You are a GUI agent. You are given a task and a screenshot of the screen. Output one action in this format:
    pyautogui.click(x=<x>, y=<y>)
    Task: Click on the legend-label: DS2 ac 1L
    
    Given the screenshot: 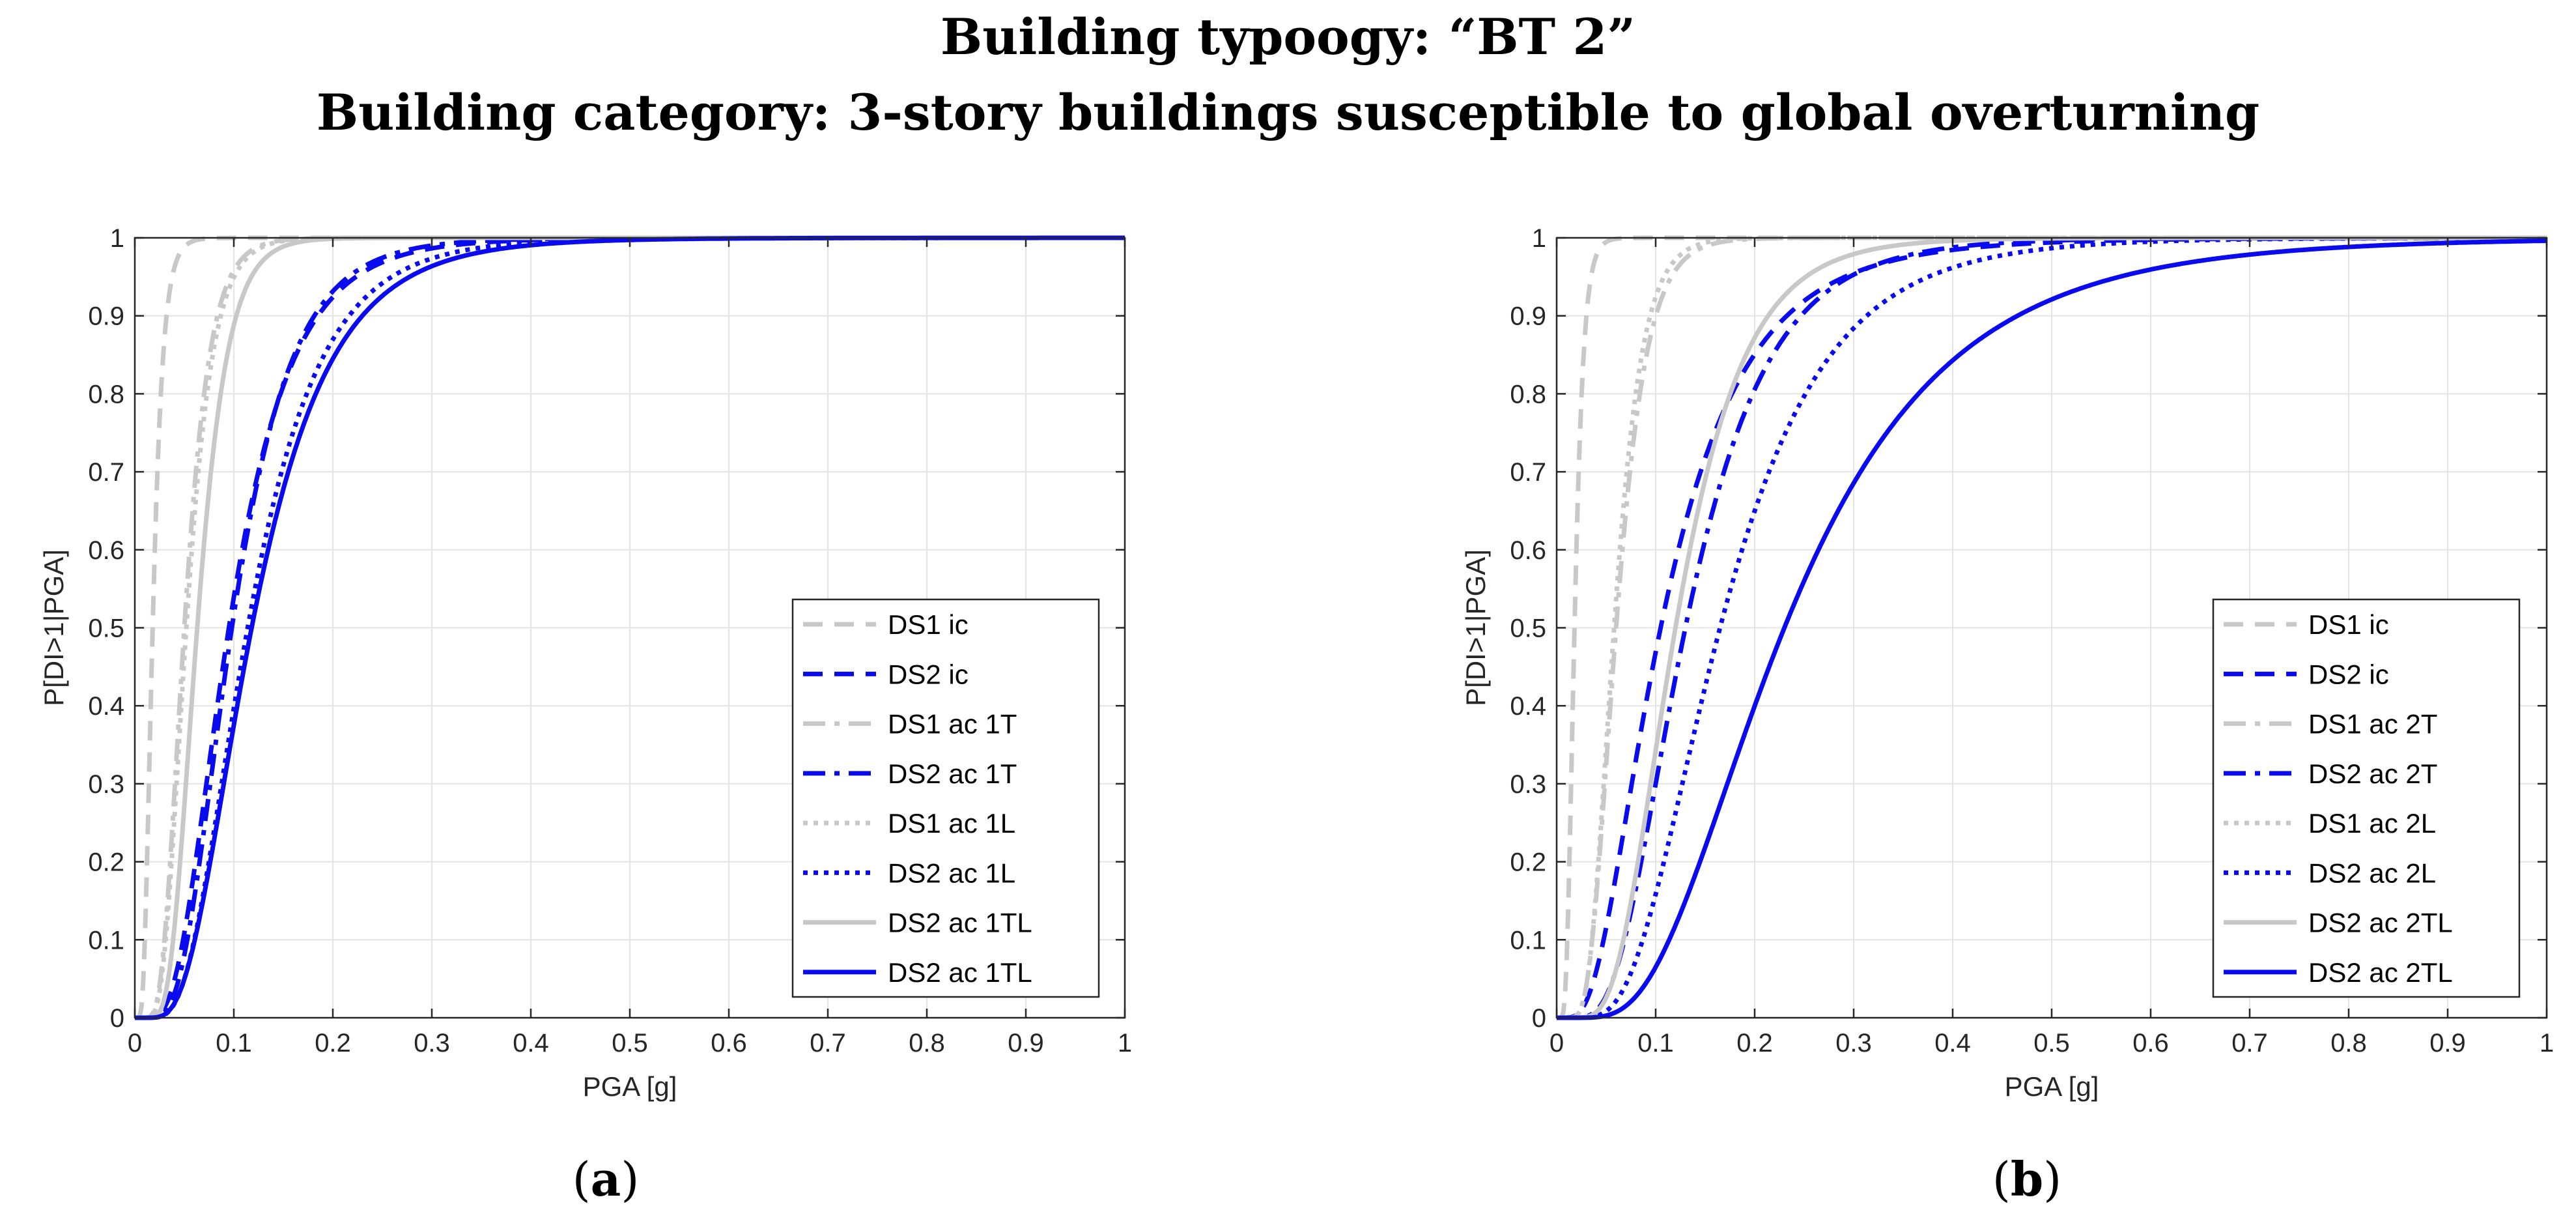 What is the action you would take?
    pyautogui.click(x=951, y=872)
    